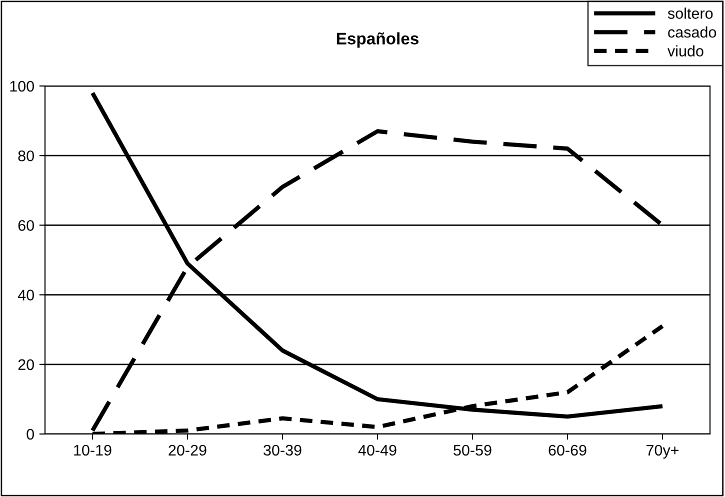 The height and width of the screenshot is (497, 725). What do you see at coordinates (567, 450) in the screenshot?
I see `x-tick-label: 60-69` at bounding box center [567, 450].